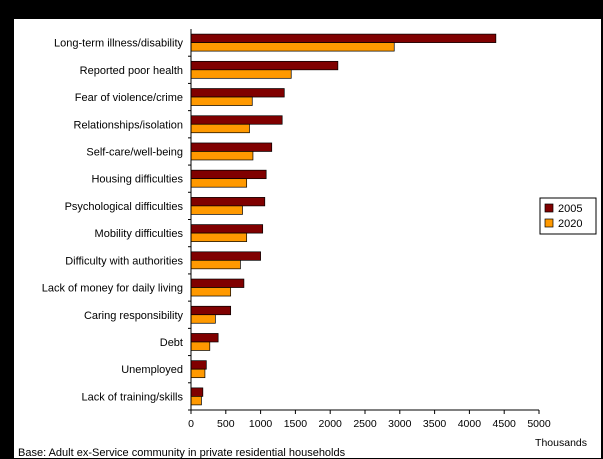 The image size is (603, 459). What do you see at coordinates (435, 424) in the screenshot?
I see `x-tick-label: 3500` at bounding box center [435, 424].